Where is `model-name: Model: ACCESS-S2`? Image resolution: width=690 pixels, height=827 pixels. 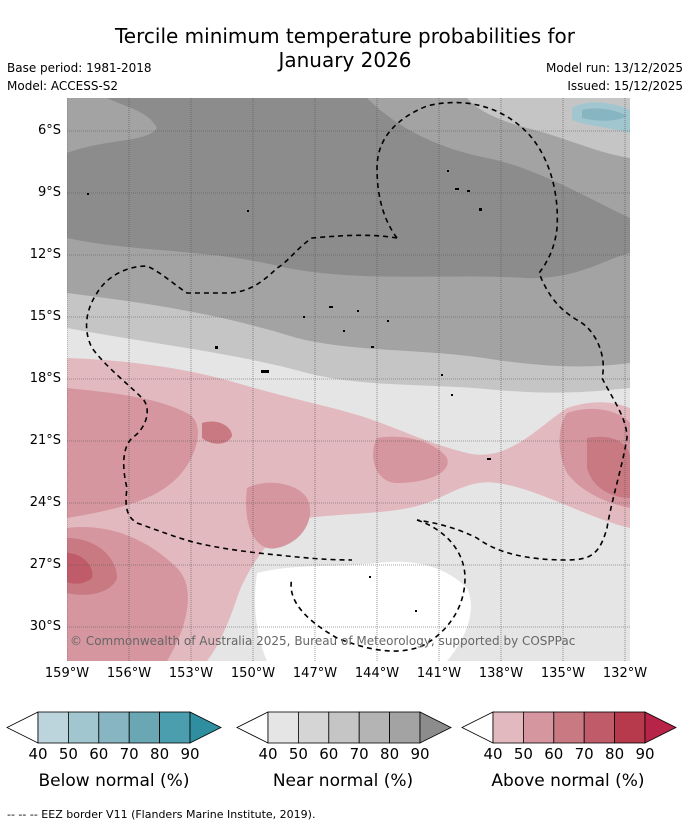 model-name: Model: ACCESS-S2 is located at coordinates (63, 86).